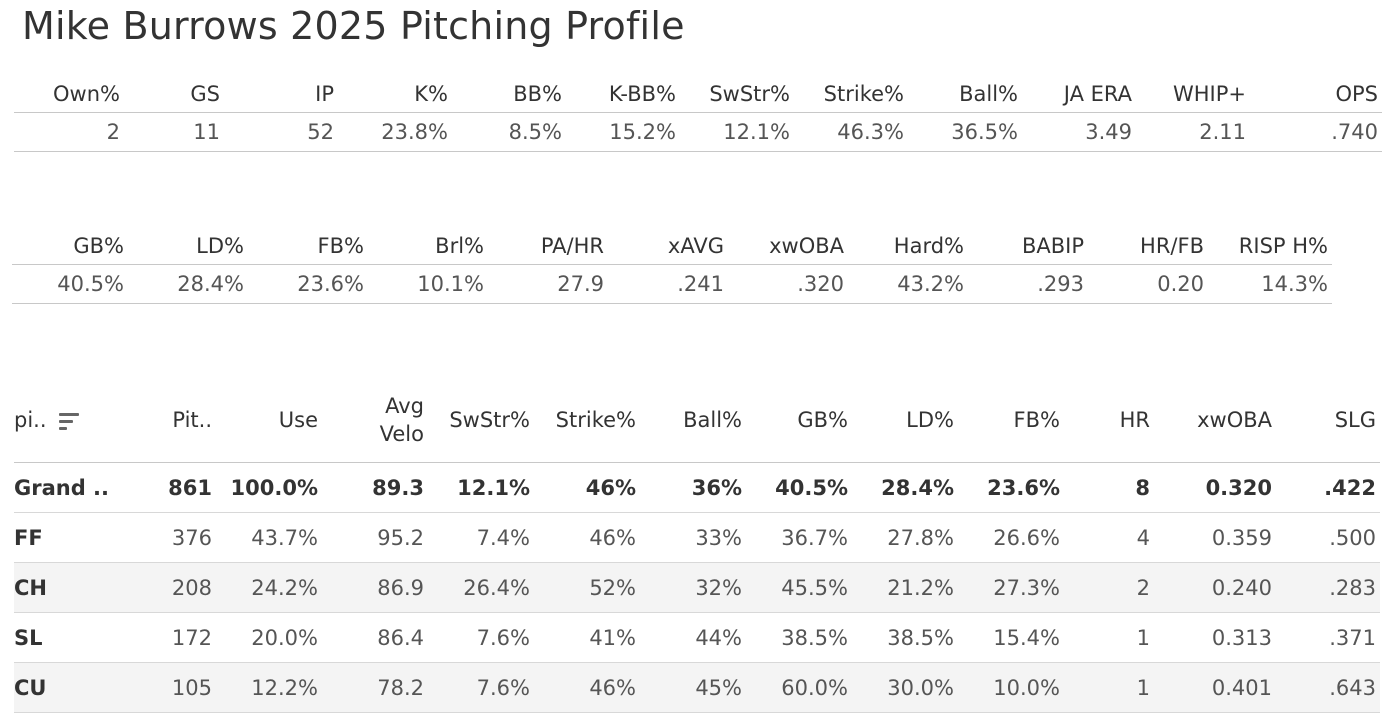  I want to click on header-pitches: Pit.., so click(168, 420).